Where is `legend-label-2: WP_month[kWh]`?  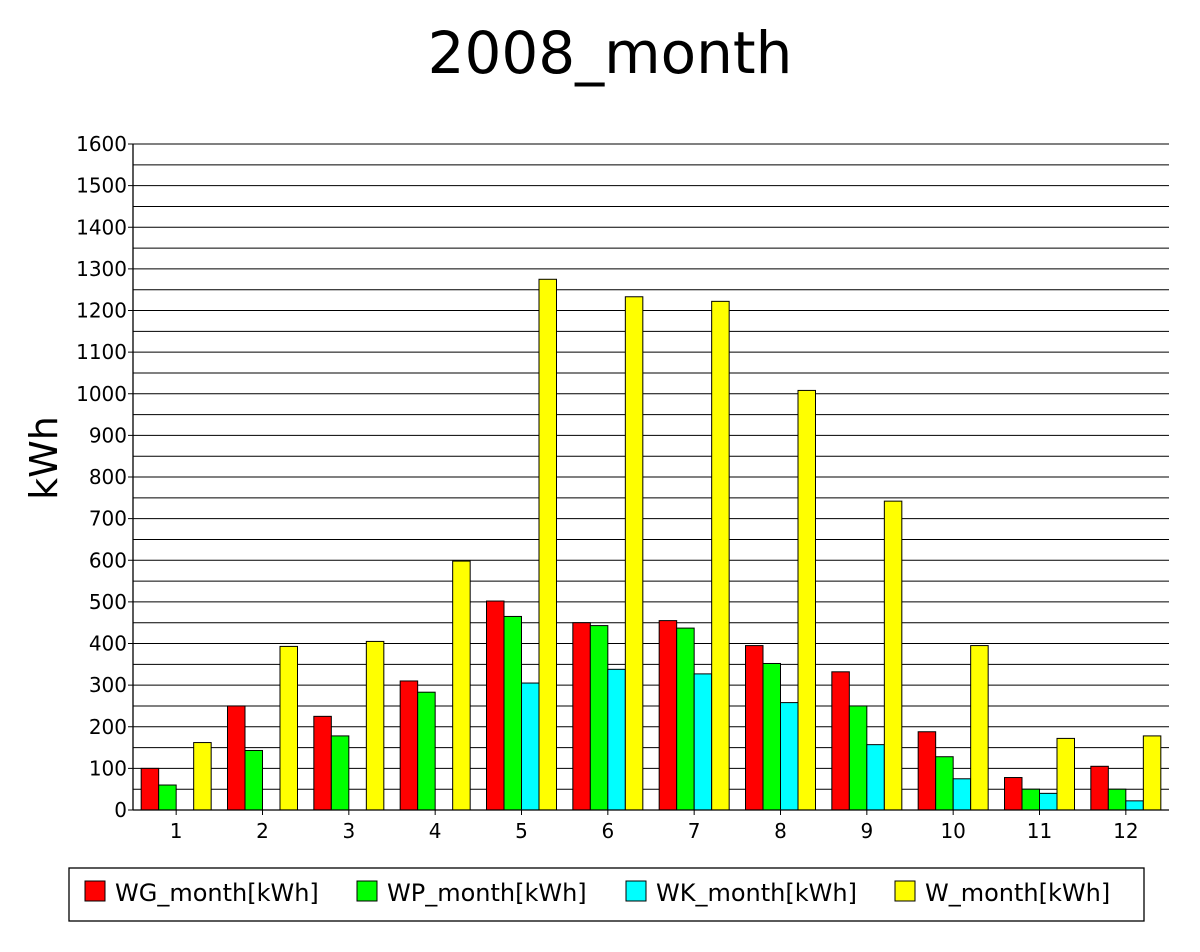
legend-label-2: WP_month[kWh] is located at coordinates (487, 893).